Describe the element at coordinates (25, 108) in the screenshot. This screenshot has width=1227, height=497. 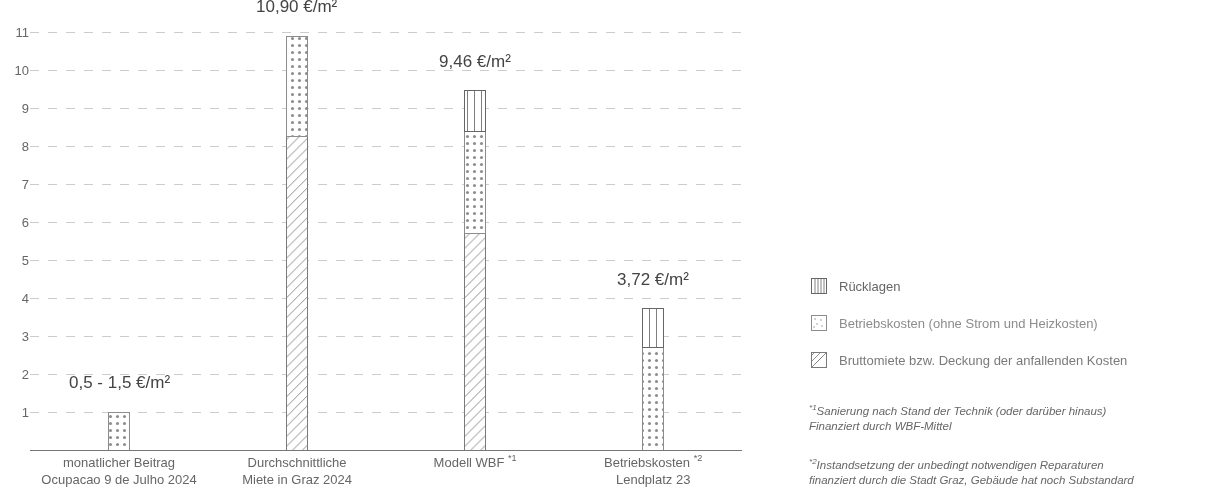
I see `y-tick-label: 9` at that location.